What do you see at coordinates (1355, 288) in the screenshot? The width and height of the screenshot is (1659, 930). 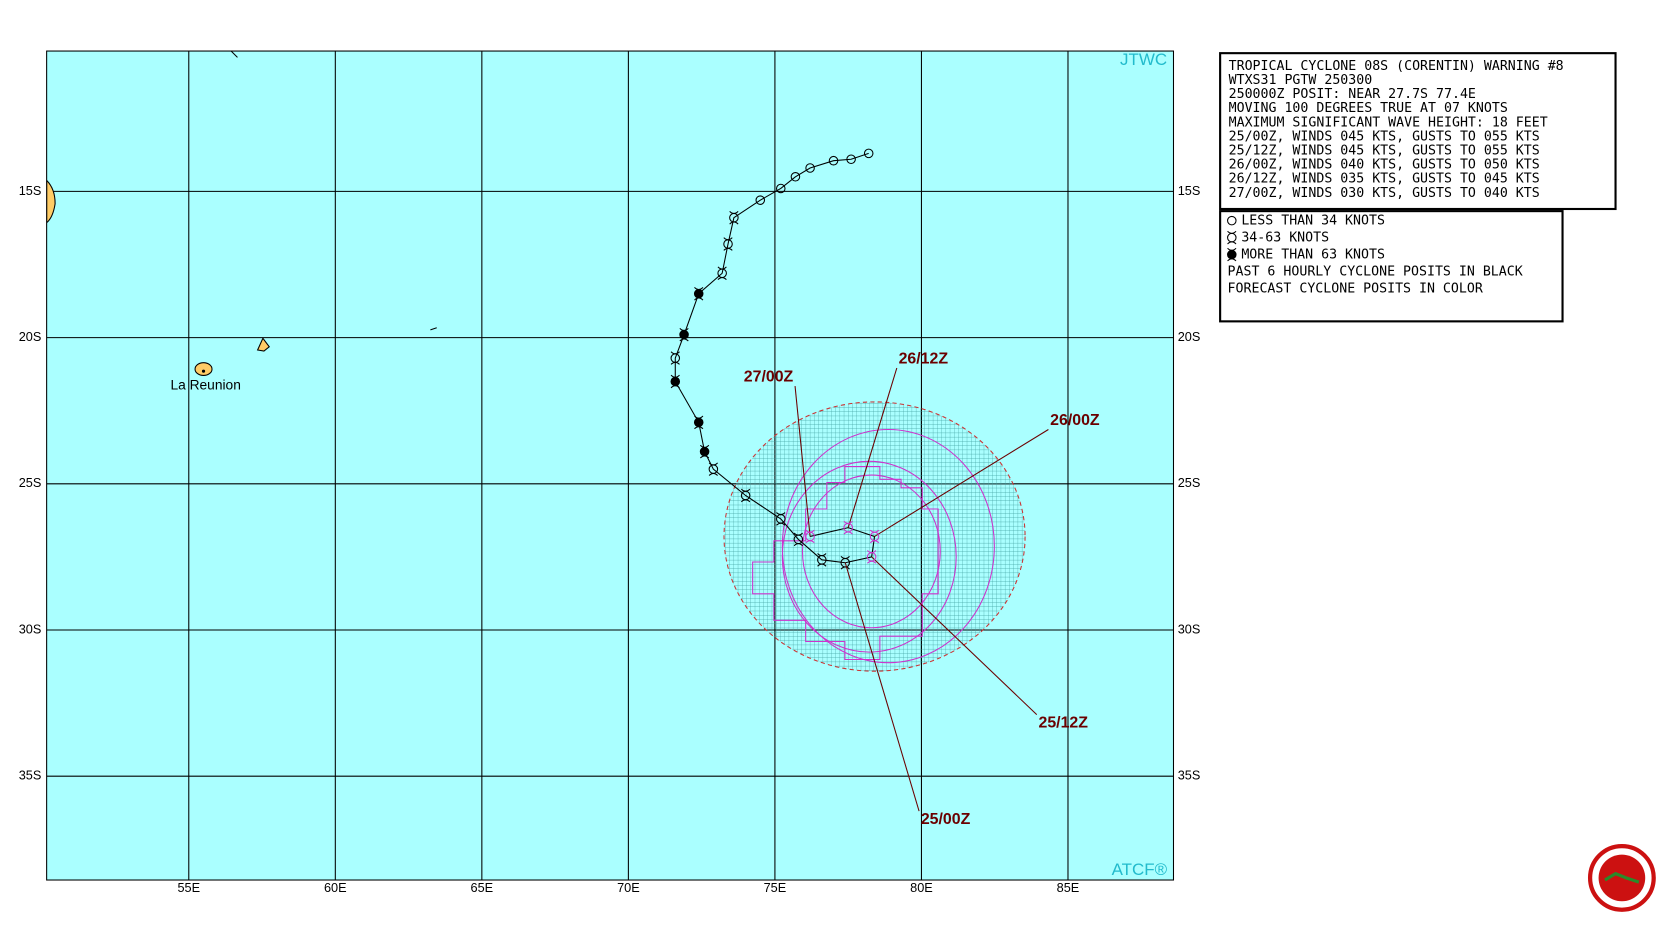 I see `legend-note: FORECAST CYCLONE POSITS IN COLOR` at bounding box center [1355, 288].